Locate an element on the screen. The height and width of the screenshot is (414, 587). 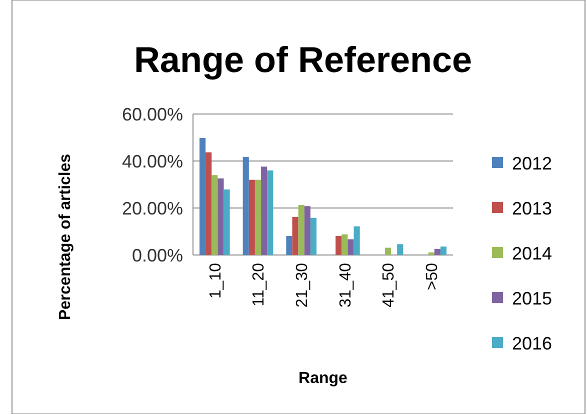
x-axis-title: Range is located at coordinates (323, 378).